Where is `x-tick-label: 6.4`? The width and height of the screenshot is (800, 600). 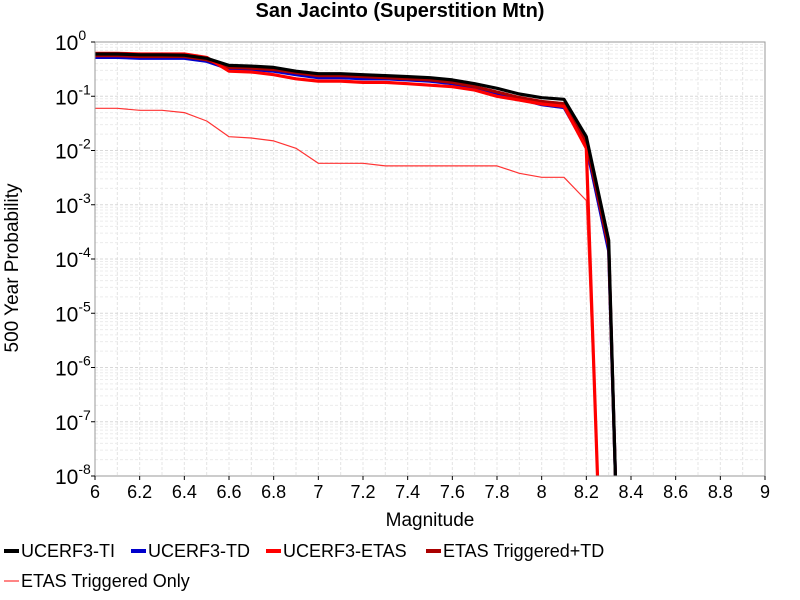
x-tick-label: 6.4 is located at coordinates (184, 492).